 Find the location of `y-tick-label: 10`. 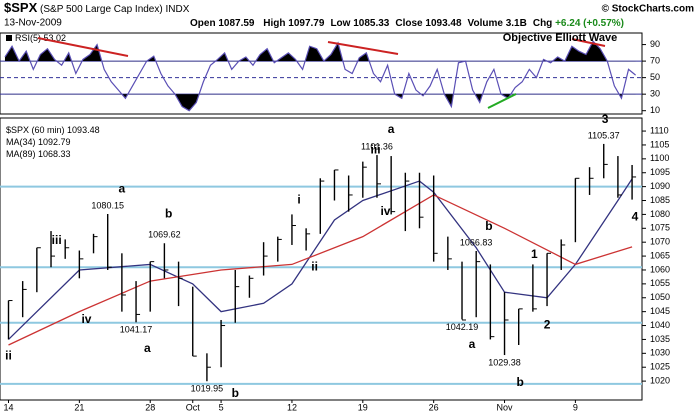

y-tick-label: 10 is located at coordinates (655, 110).